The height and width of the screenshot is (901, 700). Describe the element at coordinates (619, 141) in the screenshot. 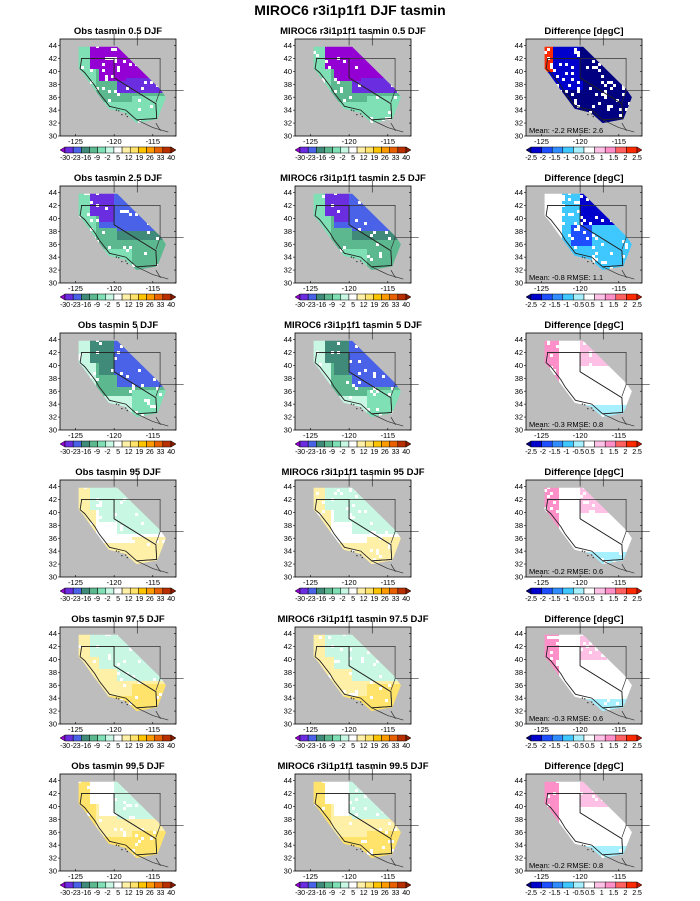

I see `x-tick-label: -115` at that location.